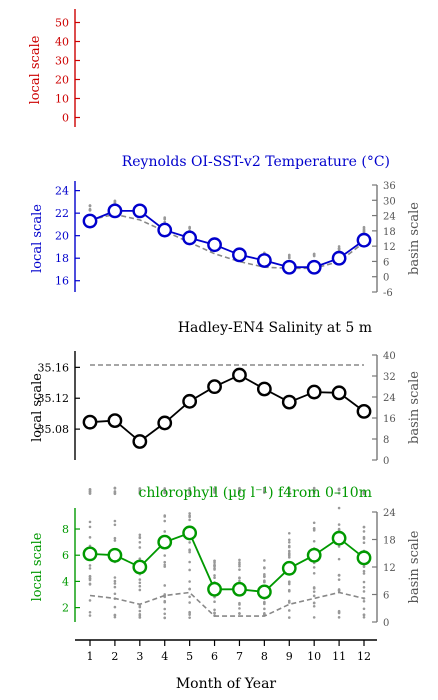 The height and width of the screenshot is (700, 438). What do you see at coordinates (388, 293) in the screenshot?
I see `right-tick-label: -6` at bounding box center [388, 293].